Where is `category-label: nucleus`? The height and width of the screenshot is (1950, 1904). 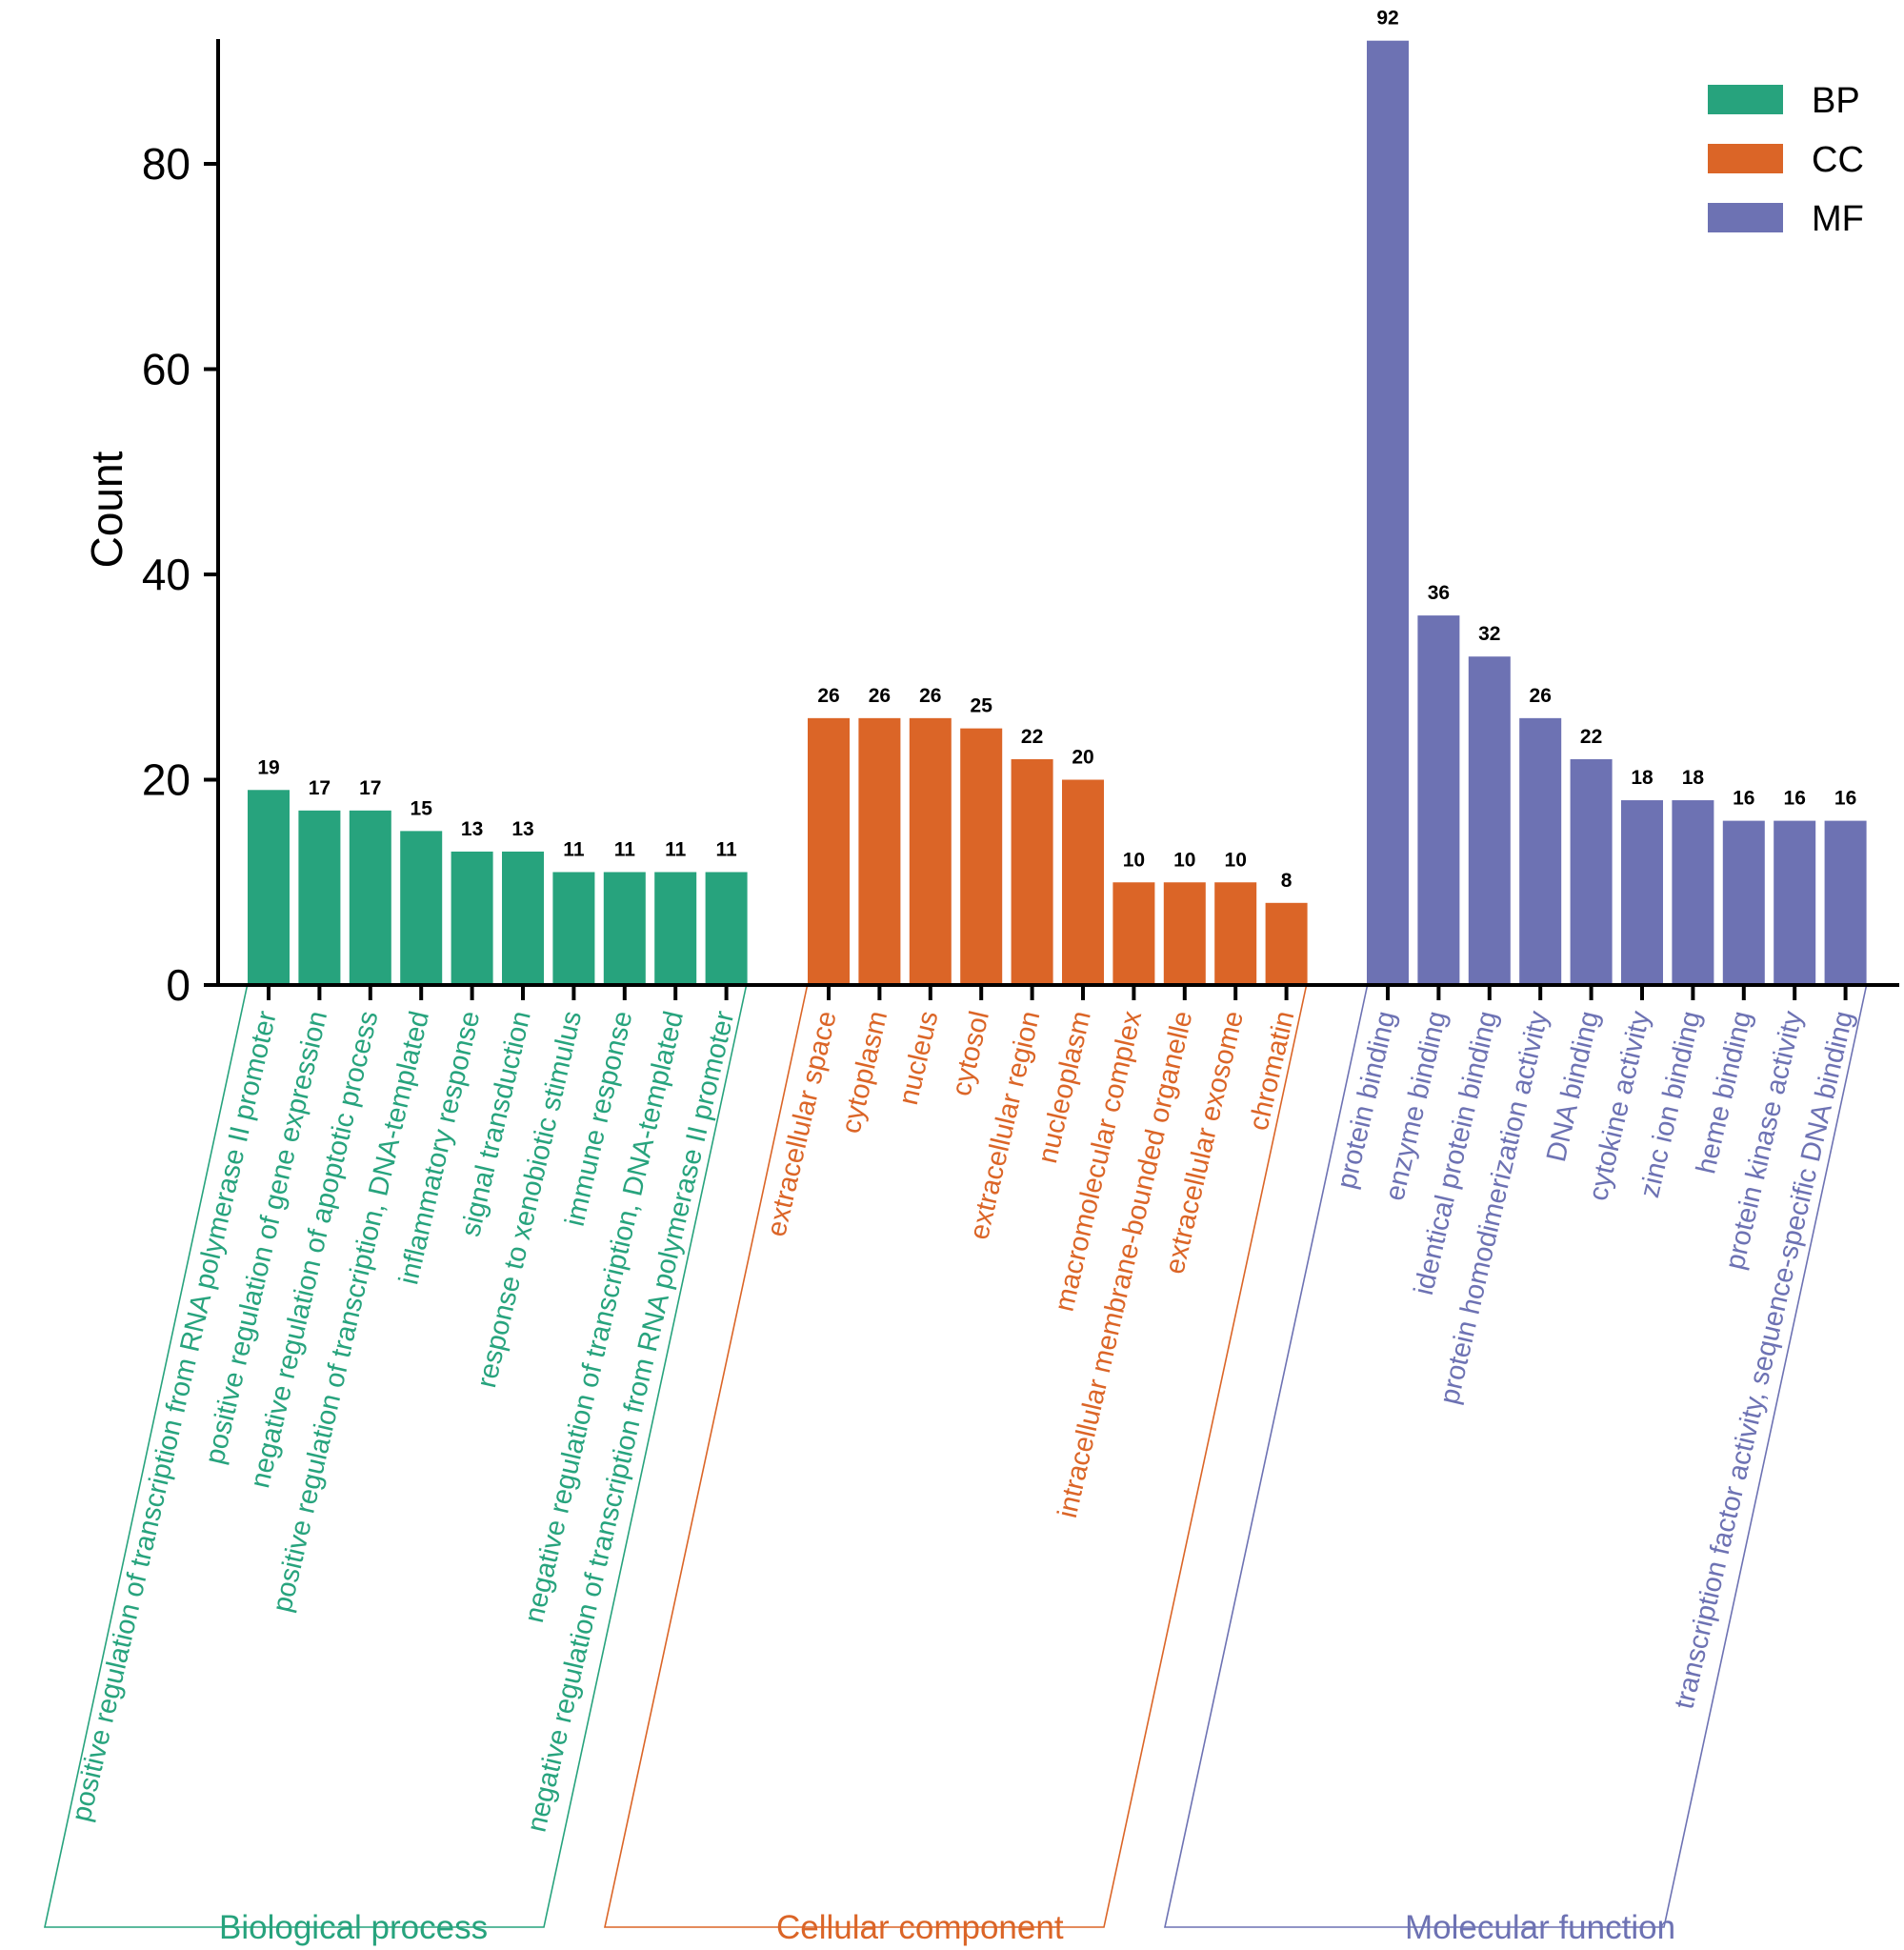
category-label: nucleus is located at coordinates (919, 1058).